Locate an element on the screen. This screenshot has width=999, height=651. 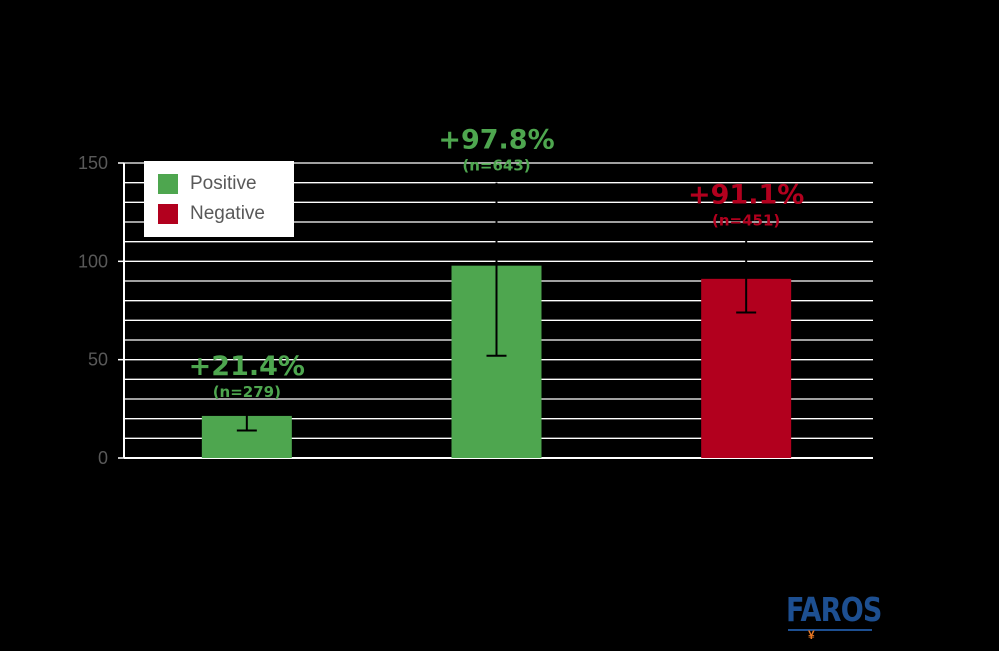
faros-logo: FAROS ¥ is located at coordinates (834, 619).